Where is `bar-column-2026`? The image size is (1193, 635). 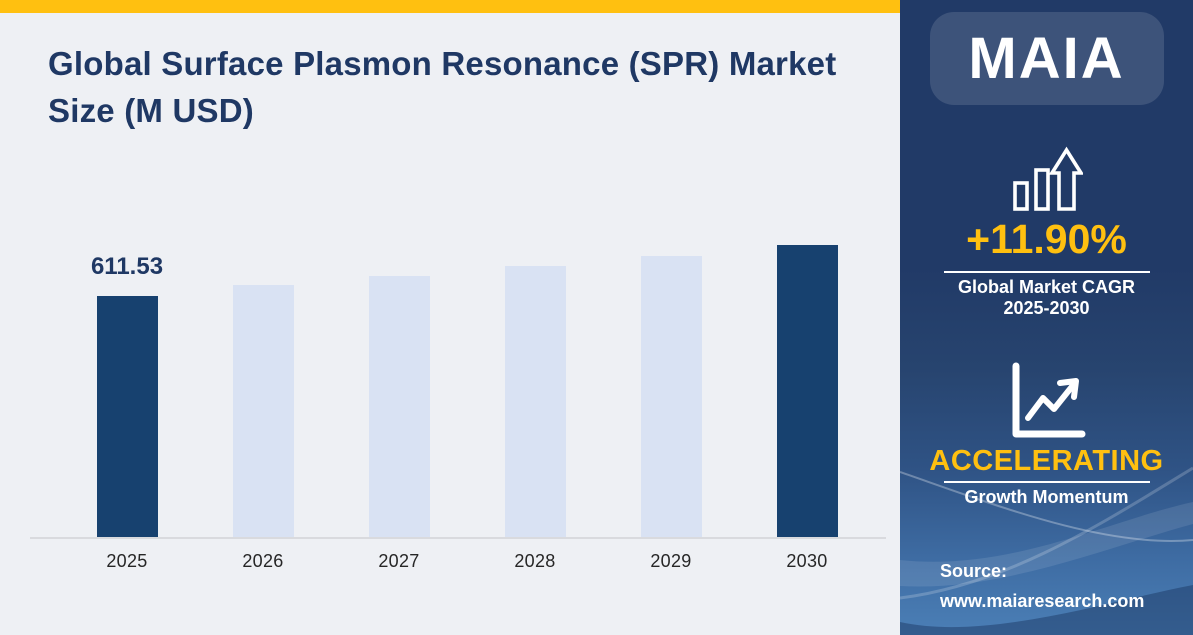
bar-column-2026 is located at coordinates (263, 388).